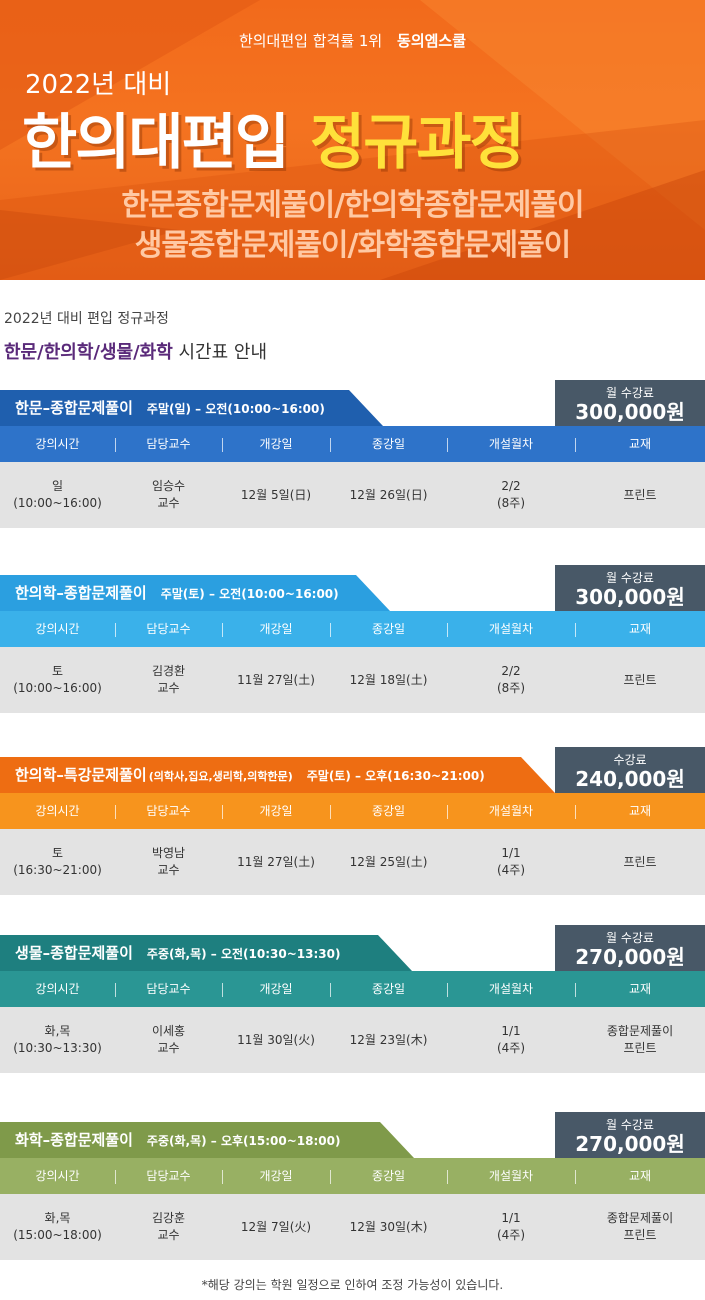 This screenshot has width=705, height=1300. I want to click on cell-start-date: 11월 27일(土), so click(276, 679).